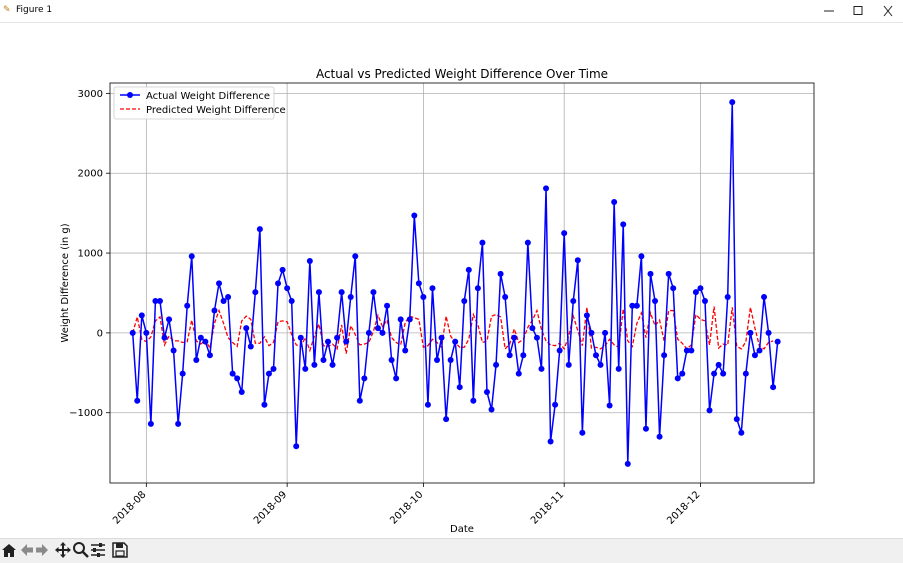  Describe the element at coordinates (42, 550) in the screenshot. I see `forward-arrow-icon` at that location.